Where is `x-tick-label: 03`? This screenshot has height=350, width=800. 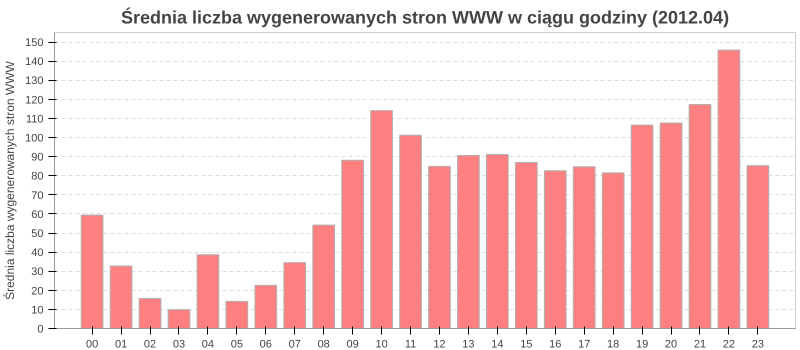 x-tick-label: 03 is located at coordinates (179, 344).